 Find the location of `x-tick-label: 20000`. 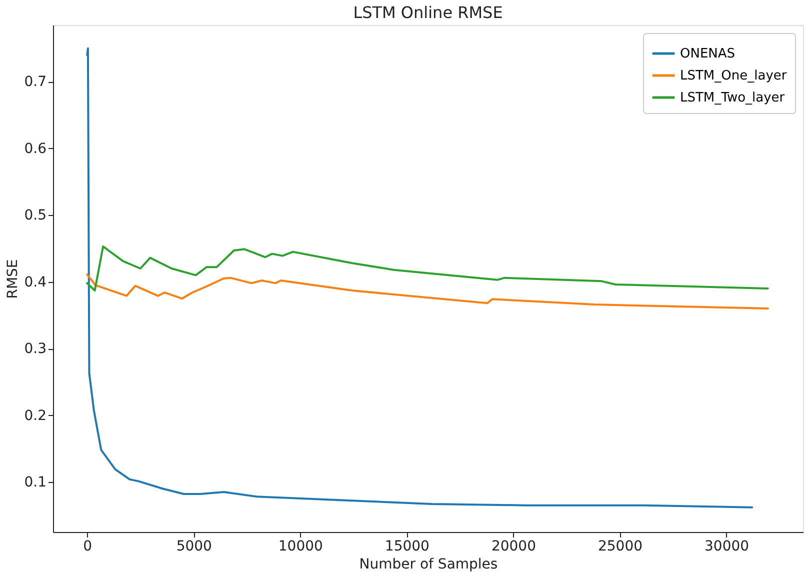

x-tick-label: 20000 is located at coordinates (513, 546).